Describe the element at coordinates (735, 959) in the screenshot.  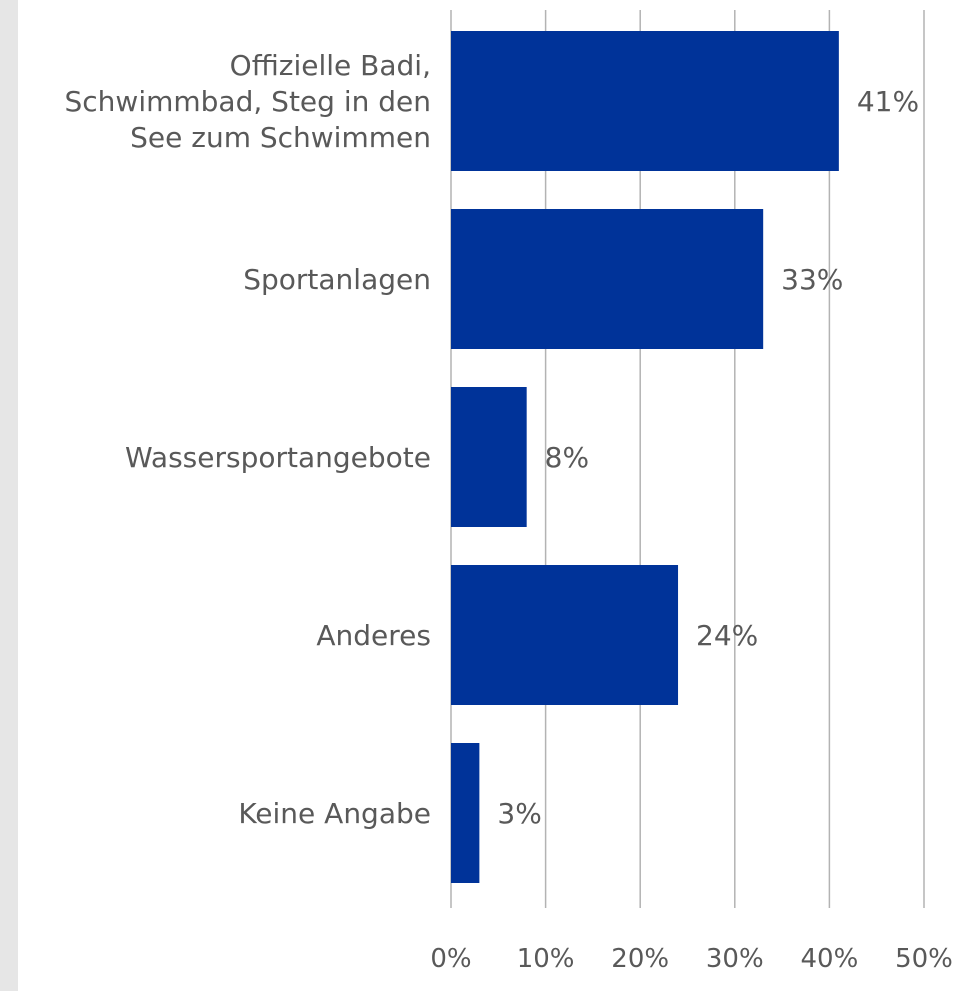
I see `x-tick-label: 30%` at that location.